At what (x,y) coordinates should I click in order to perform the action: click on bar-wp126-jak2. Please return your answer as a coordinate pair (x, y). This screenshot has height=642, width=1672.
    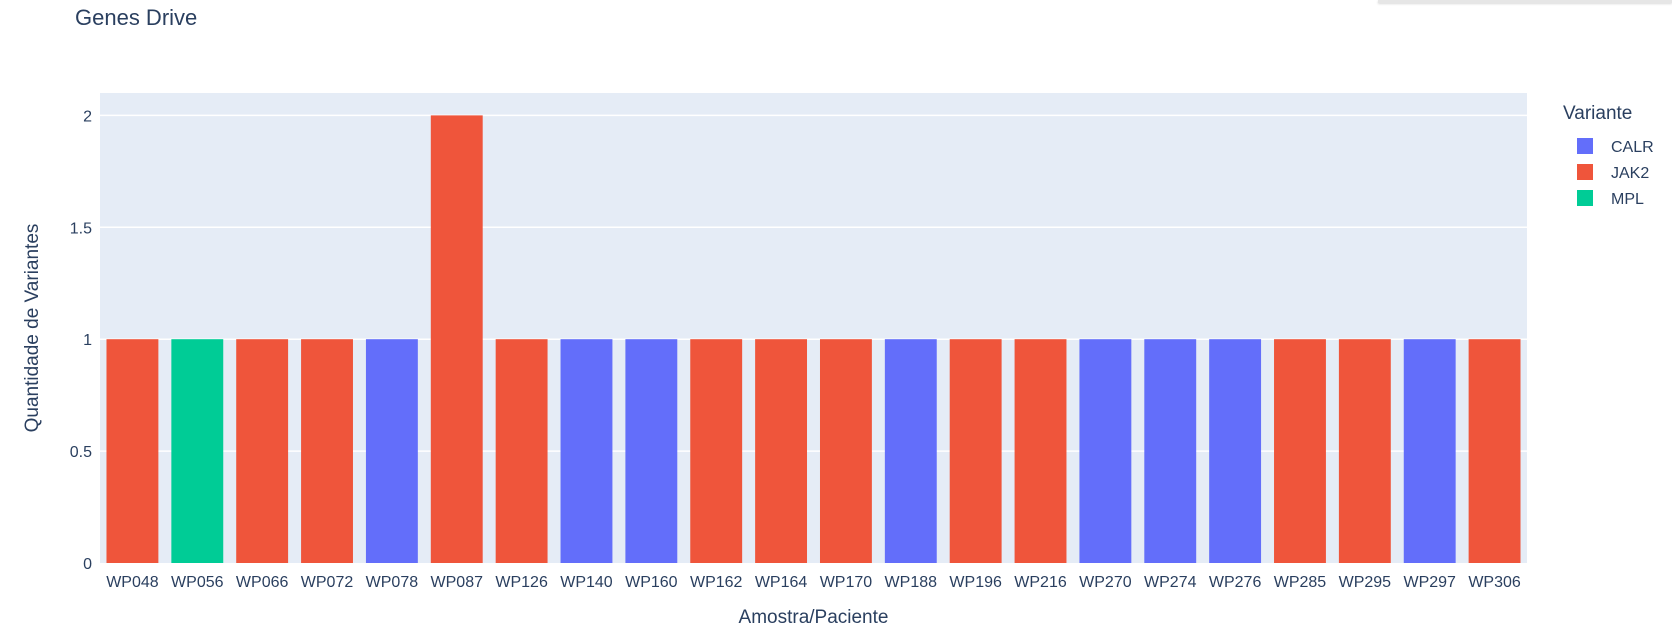
    Looking at the image, I should click on (521, 451).